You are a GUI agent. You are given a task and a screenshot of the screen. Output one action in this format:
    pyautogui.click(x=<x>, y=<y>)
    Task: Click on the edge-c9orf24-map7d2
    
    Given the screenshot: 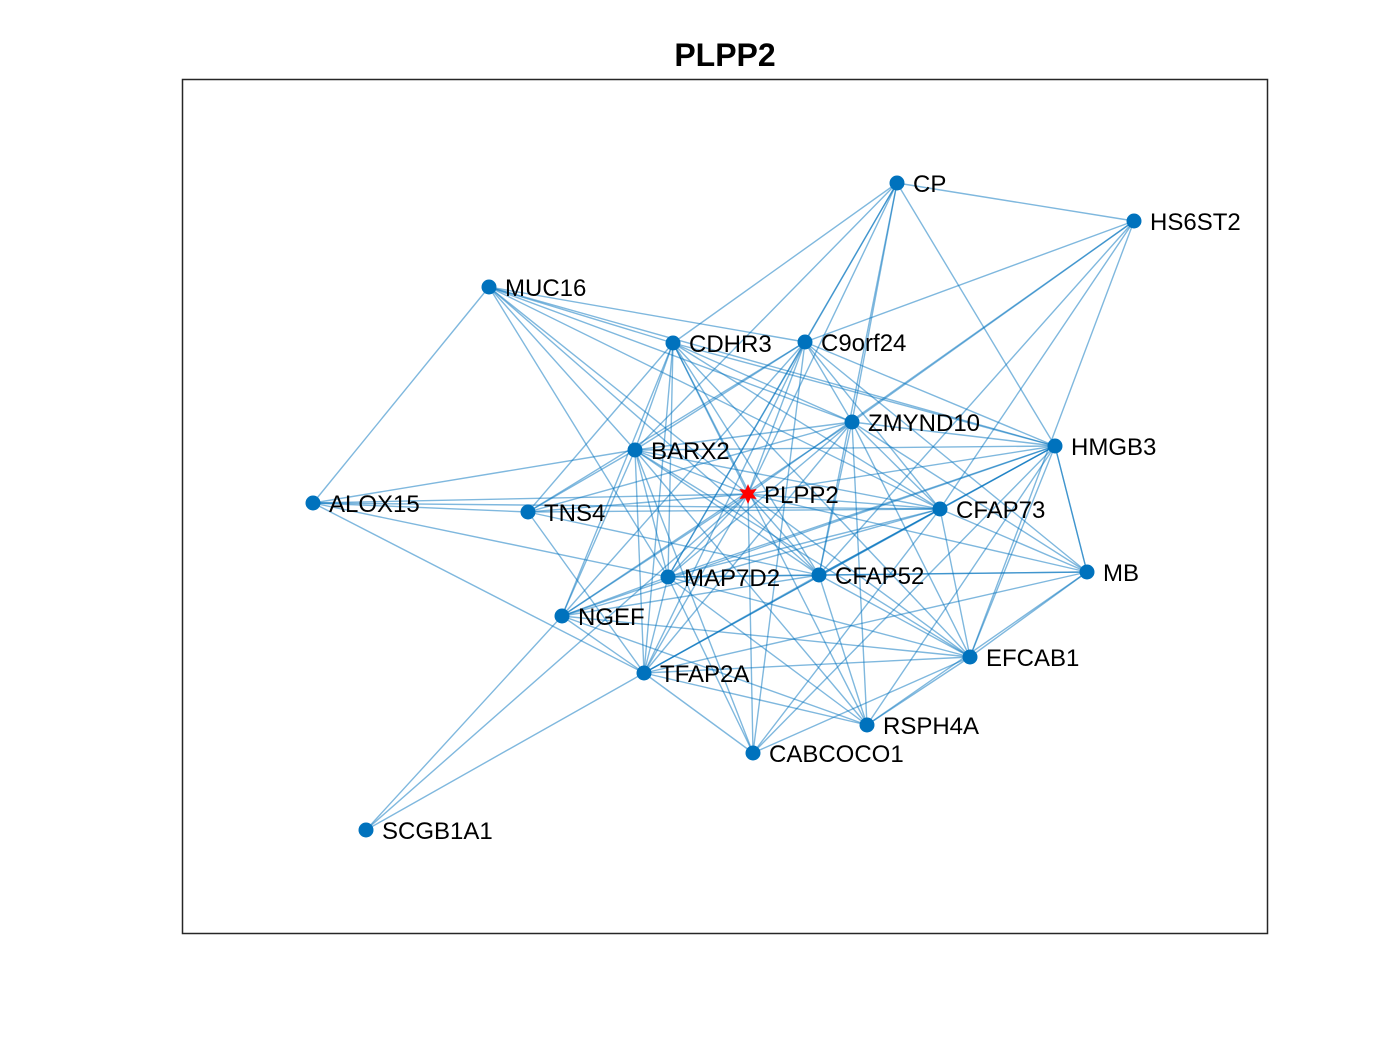 What is the action you would take?
    pyautogui.click(x=736, y=459)
    